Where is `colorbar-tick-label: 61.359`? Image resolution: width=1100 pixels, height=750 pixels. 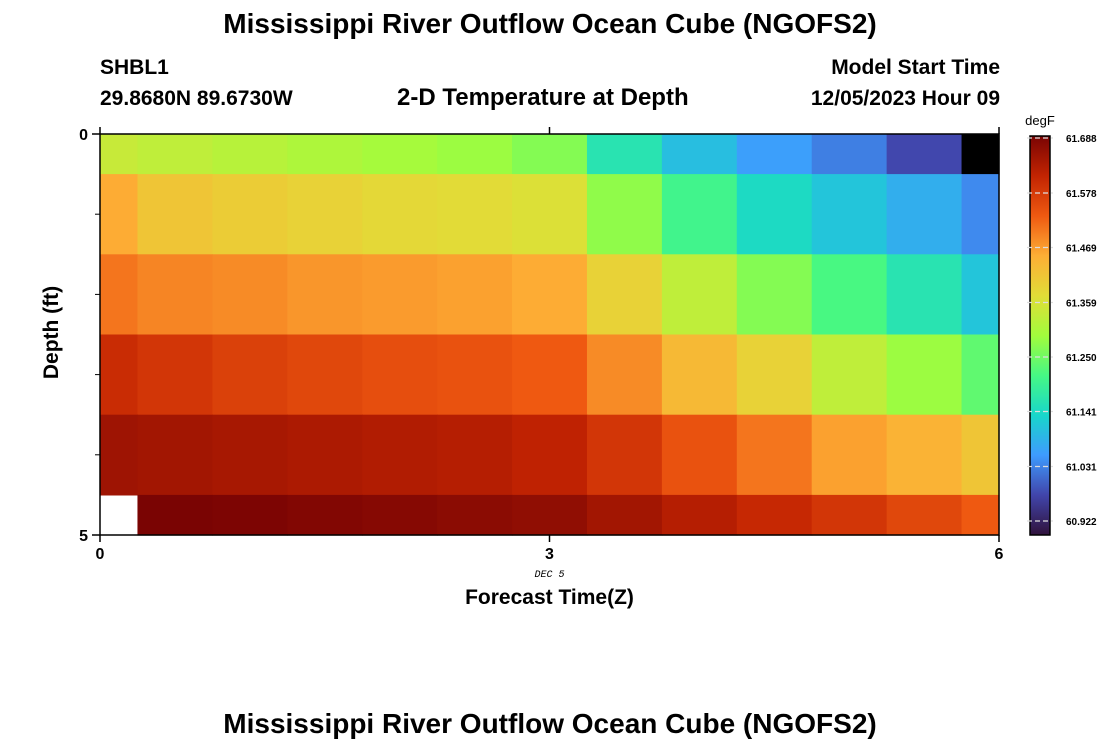
colorbar-tick-label: 61.359 is located at coordinates (1081, 304).